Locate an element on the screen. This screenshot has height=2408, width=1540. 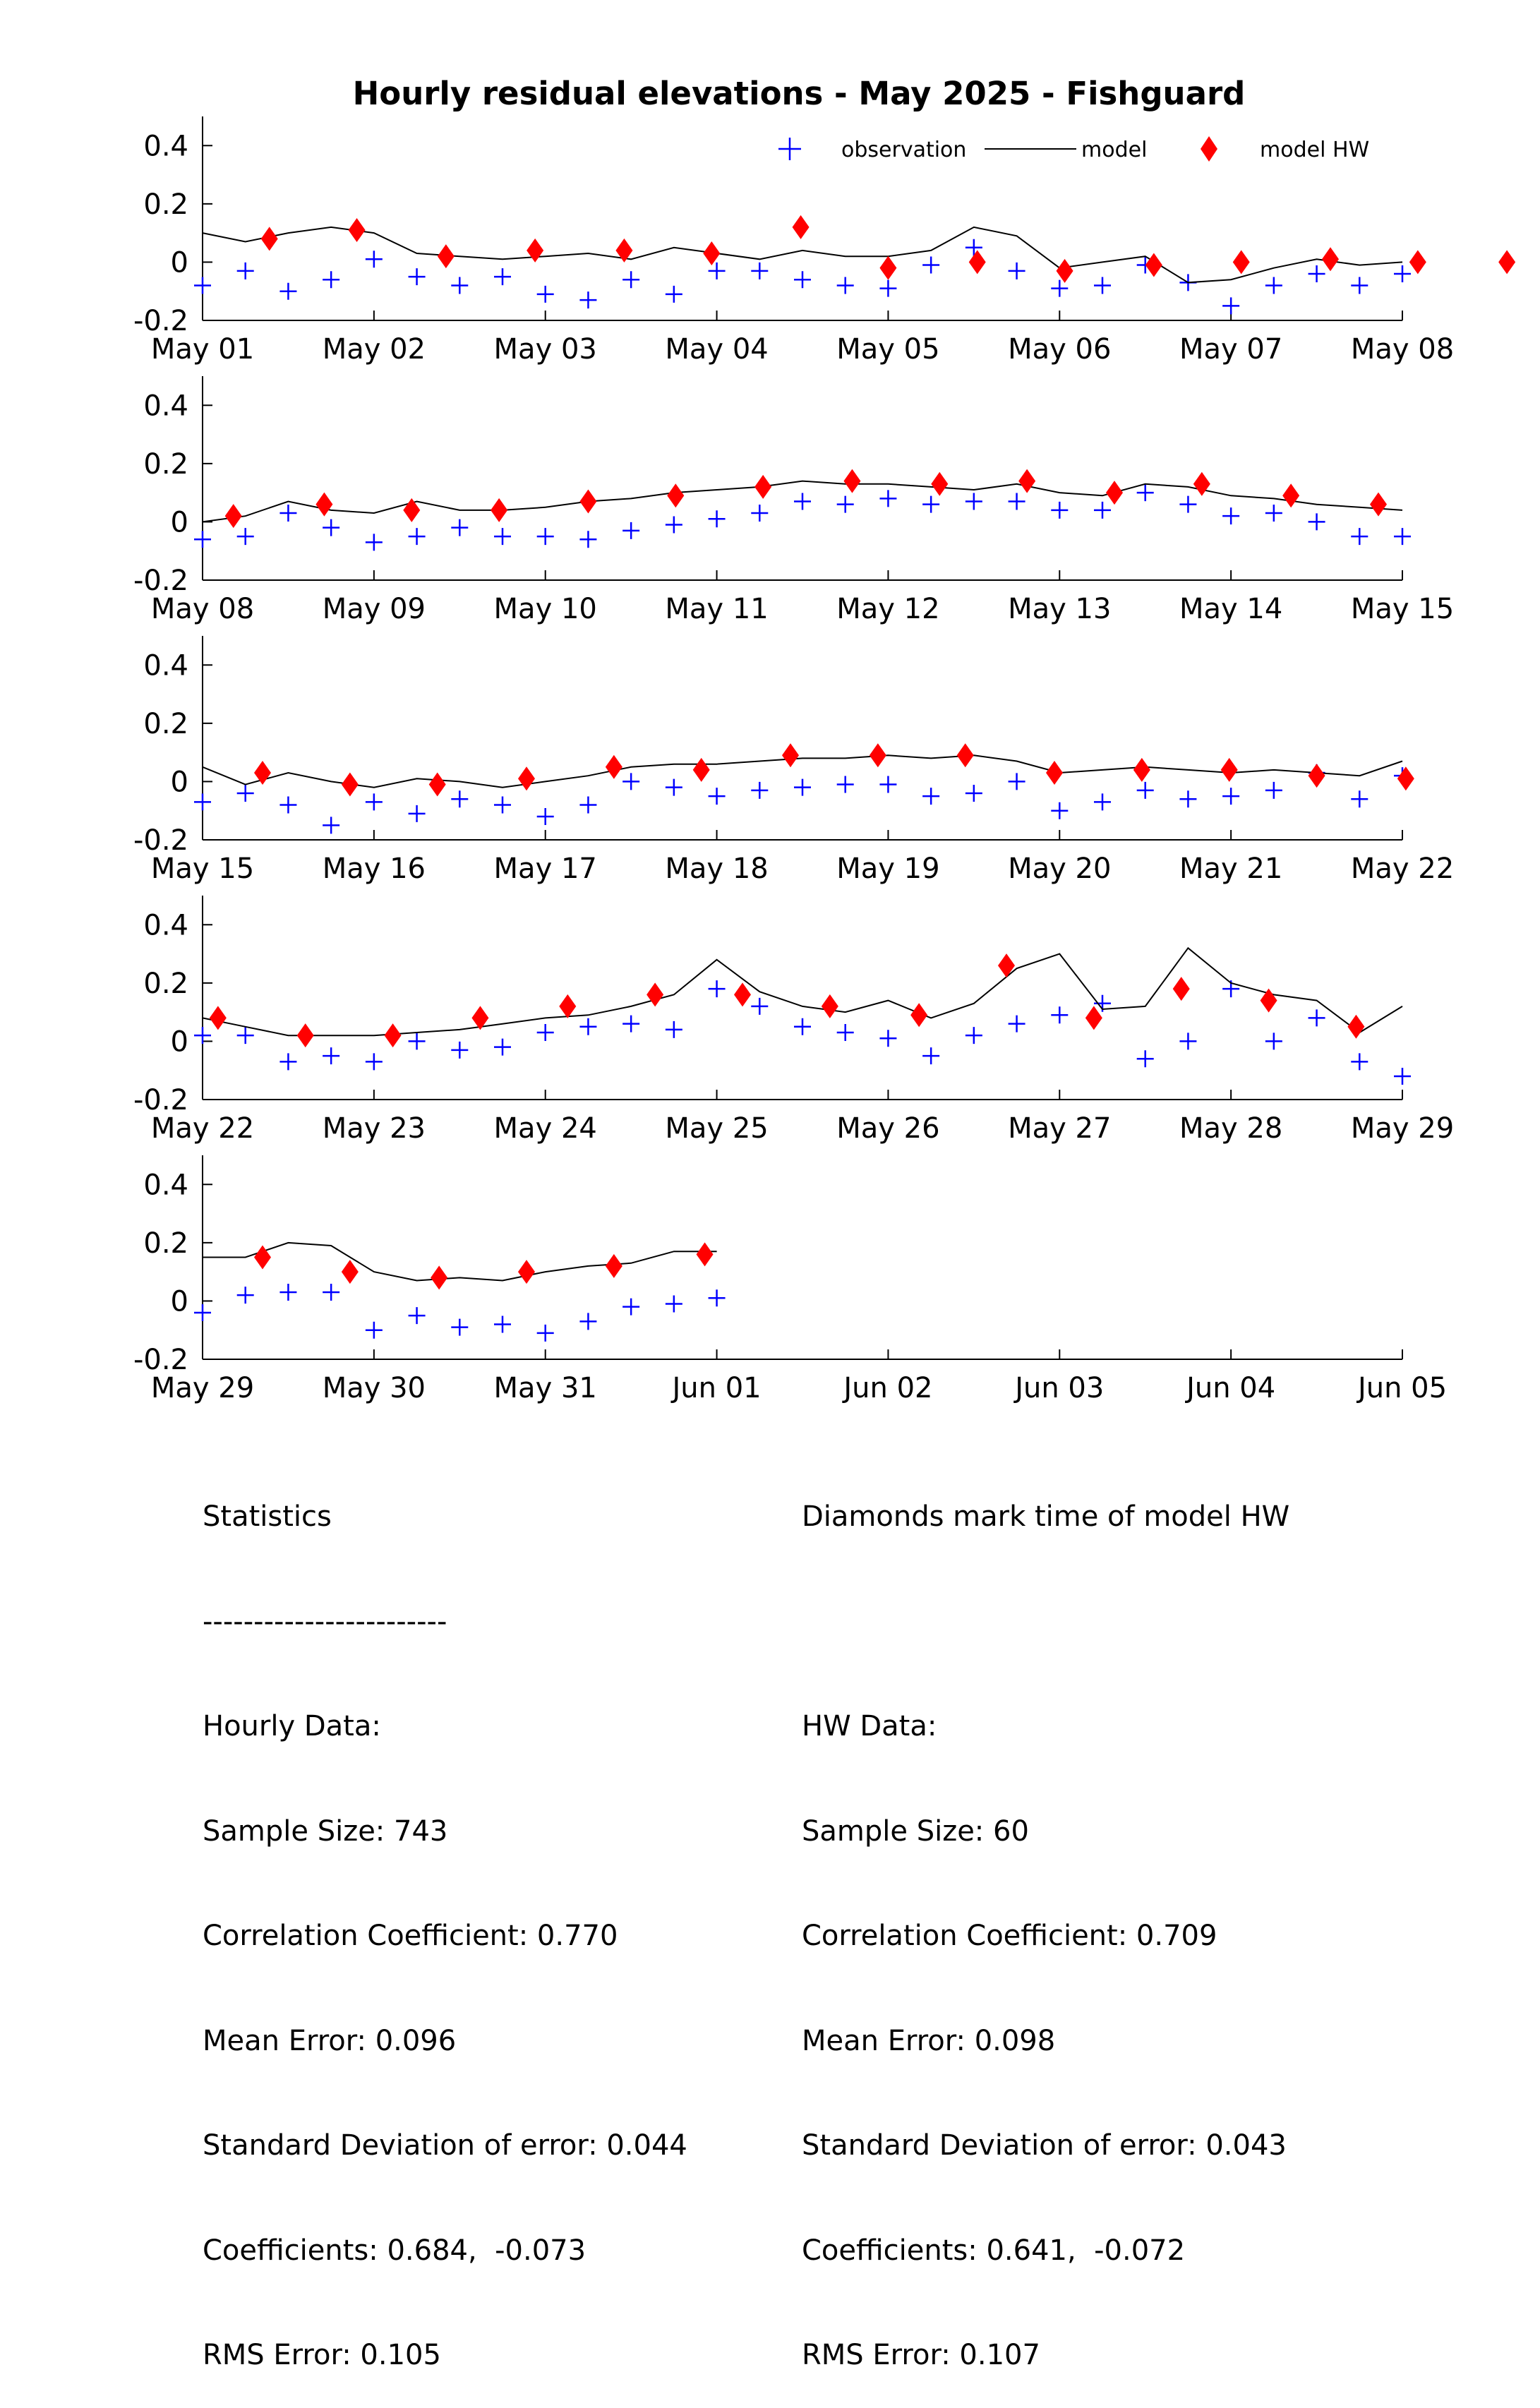
x-tick-label: May 26 is located at coordinates (887, 1128).